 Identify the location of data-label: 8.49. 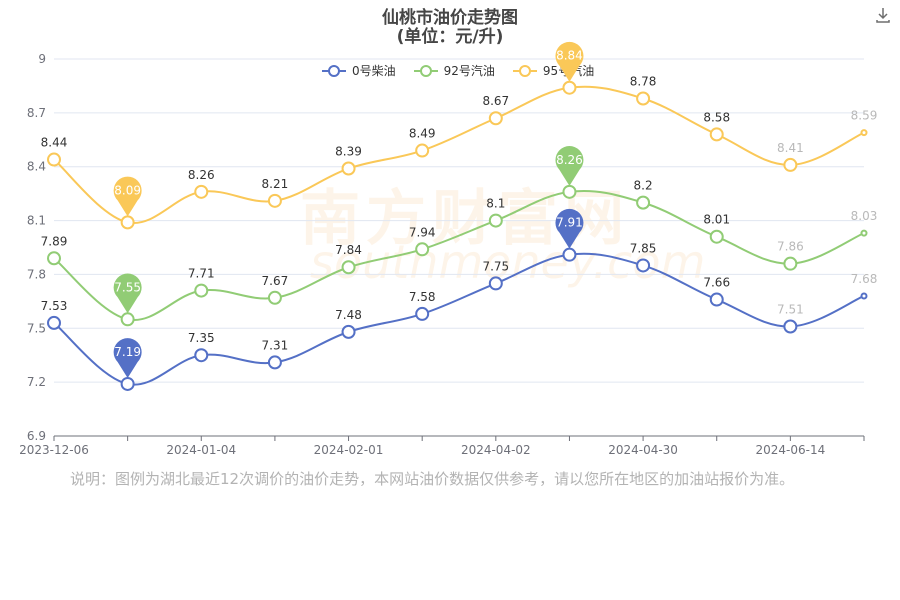
(422, 134).